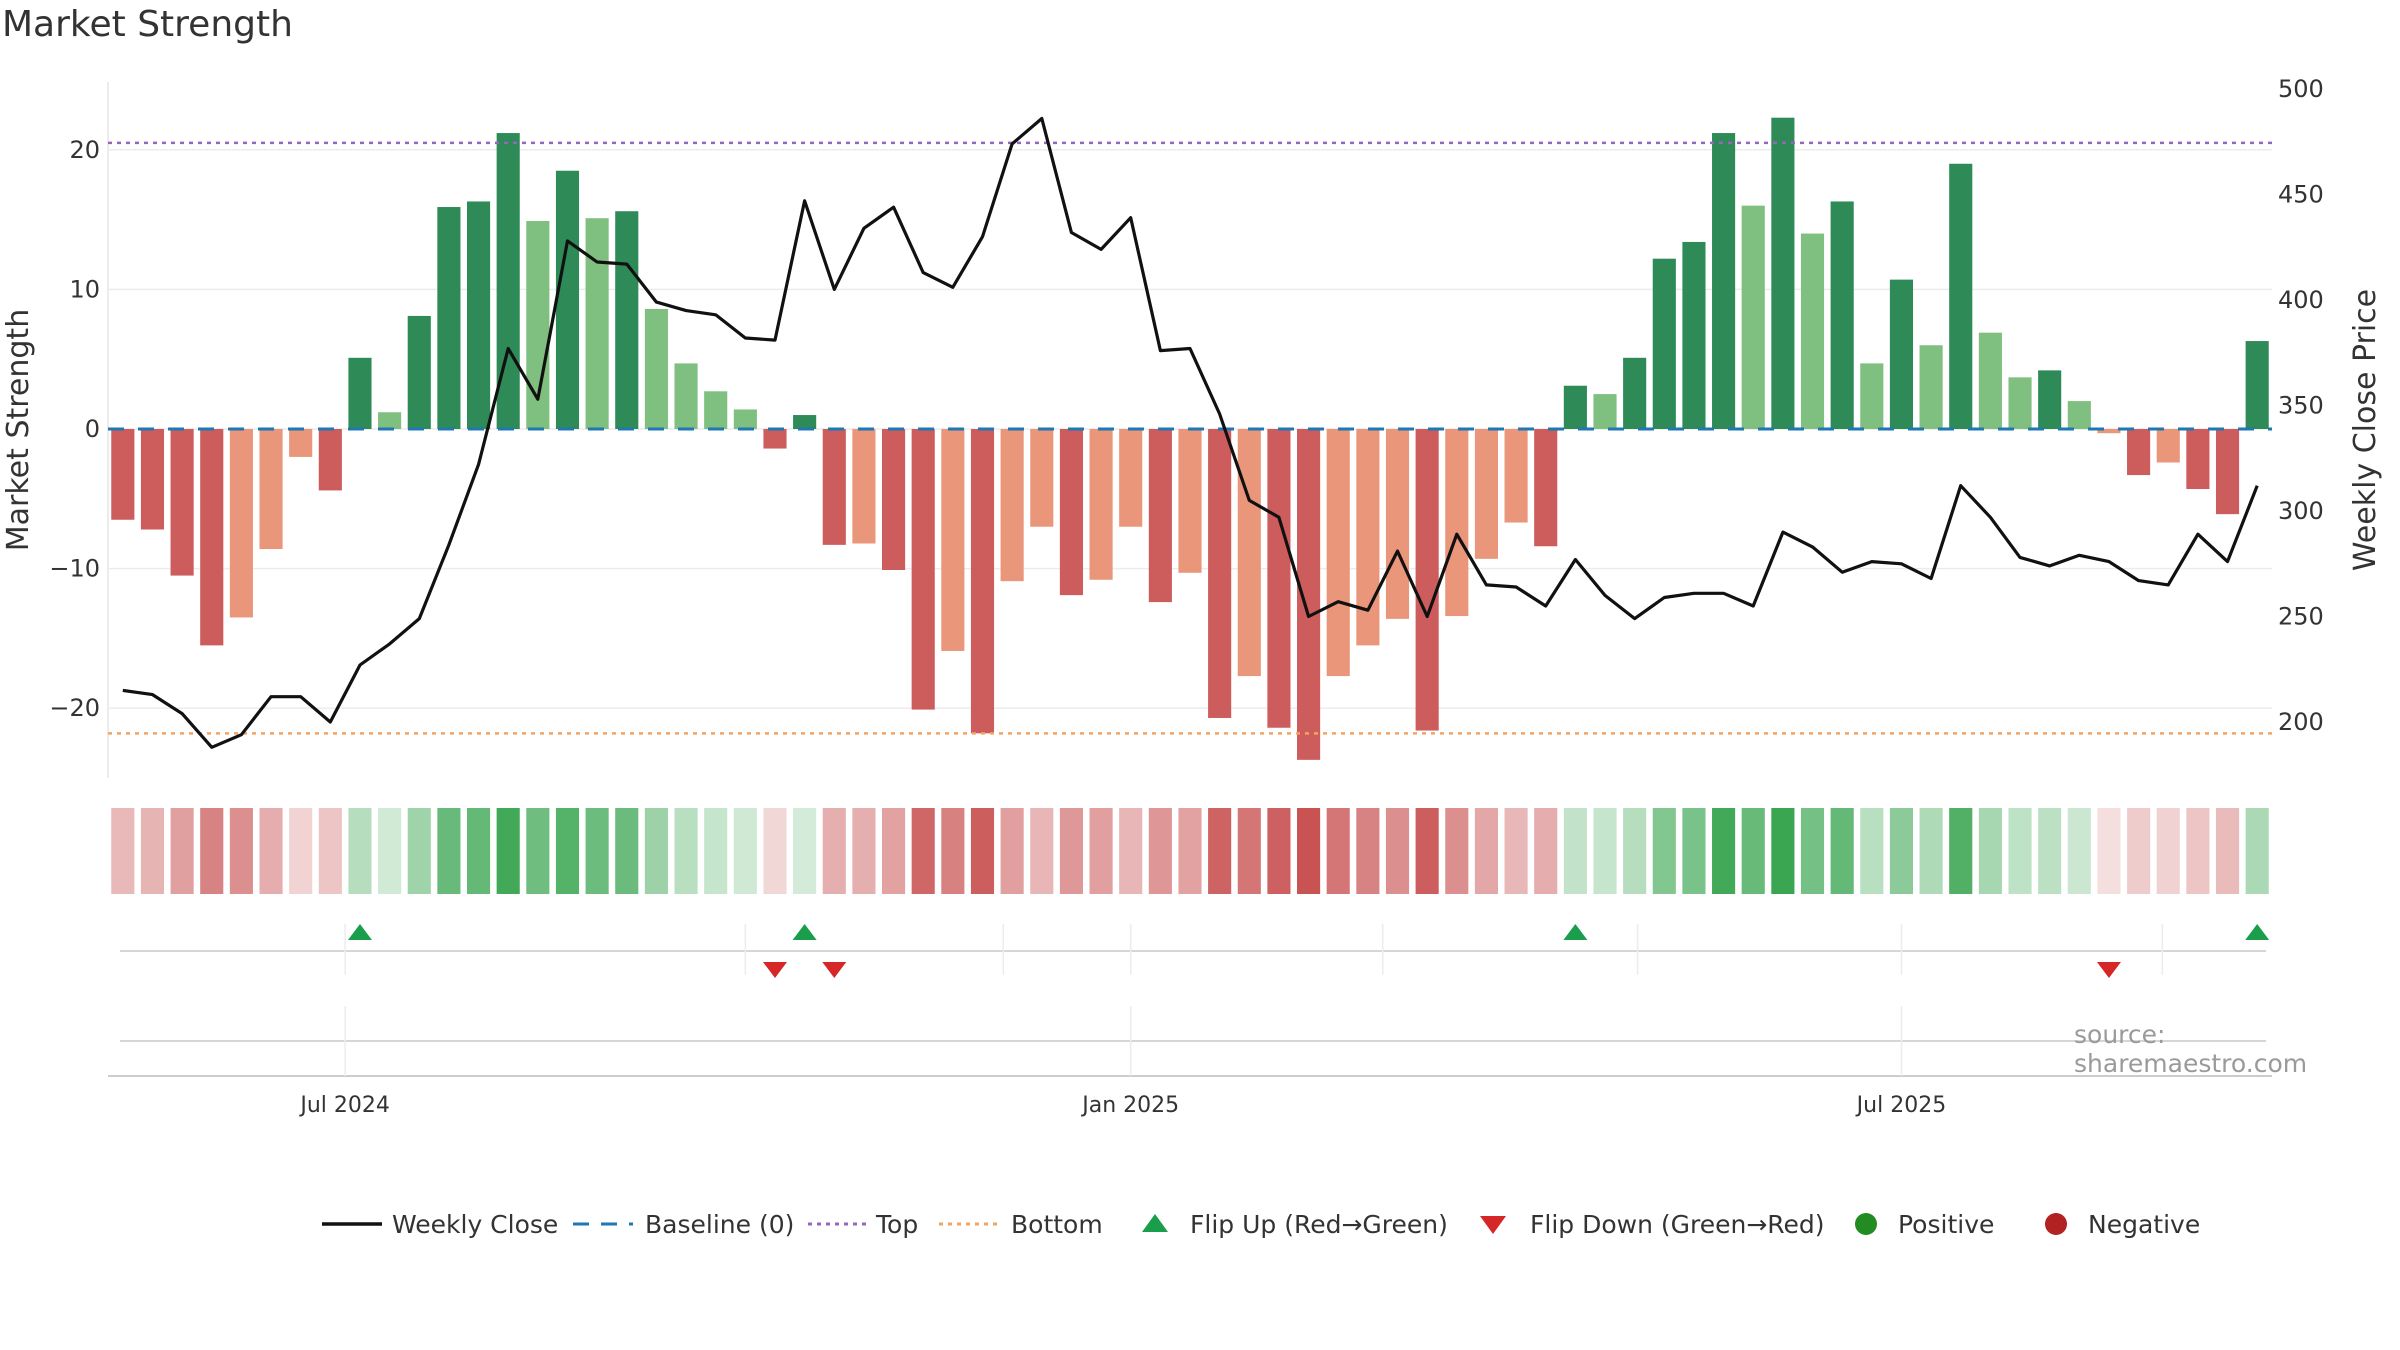 The height and width of the screenshot is (1350, 2400). Describe the element at coordinates (1319, 1224) in the screenshot. I see `legend-label: Flip Up (Red→Green)` at that location.